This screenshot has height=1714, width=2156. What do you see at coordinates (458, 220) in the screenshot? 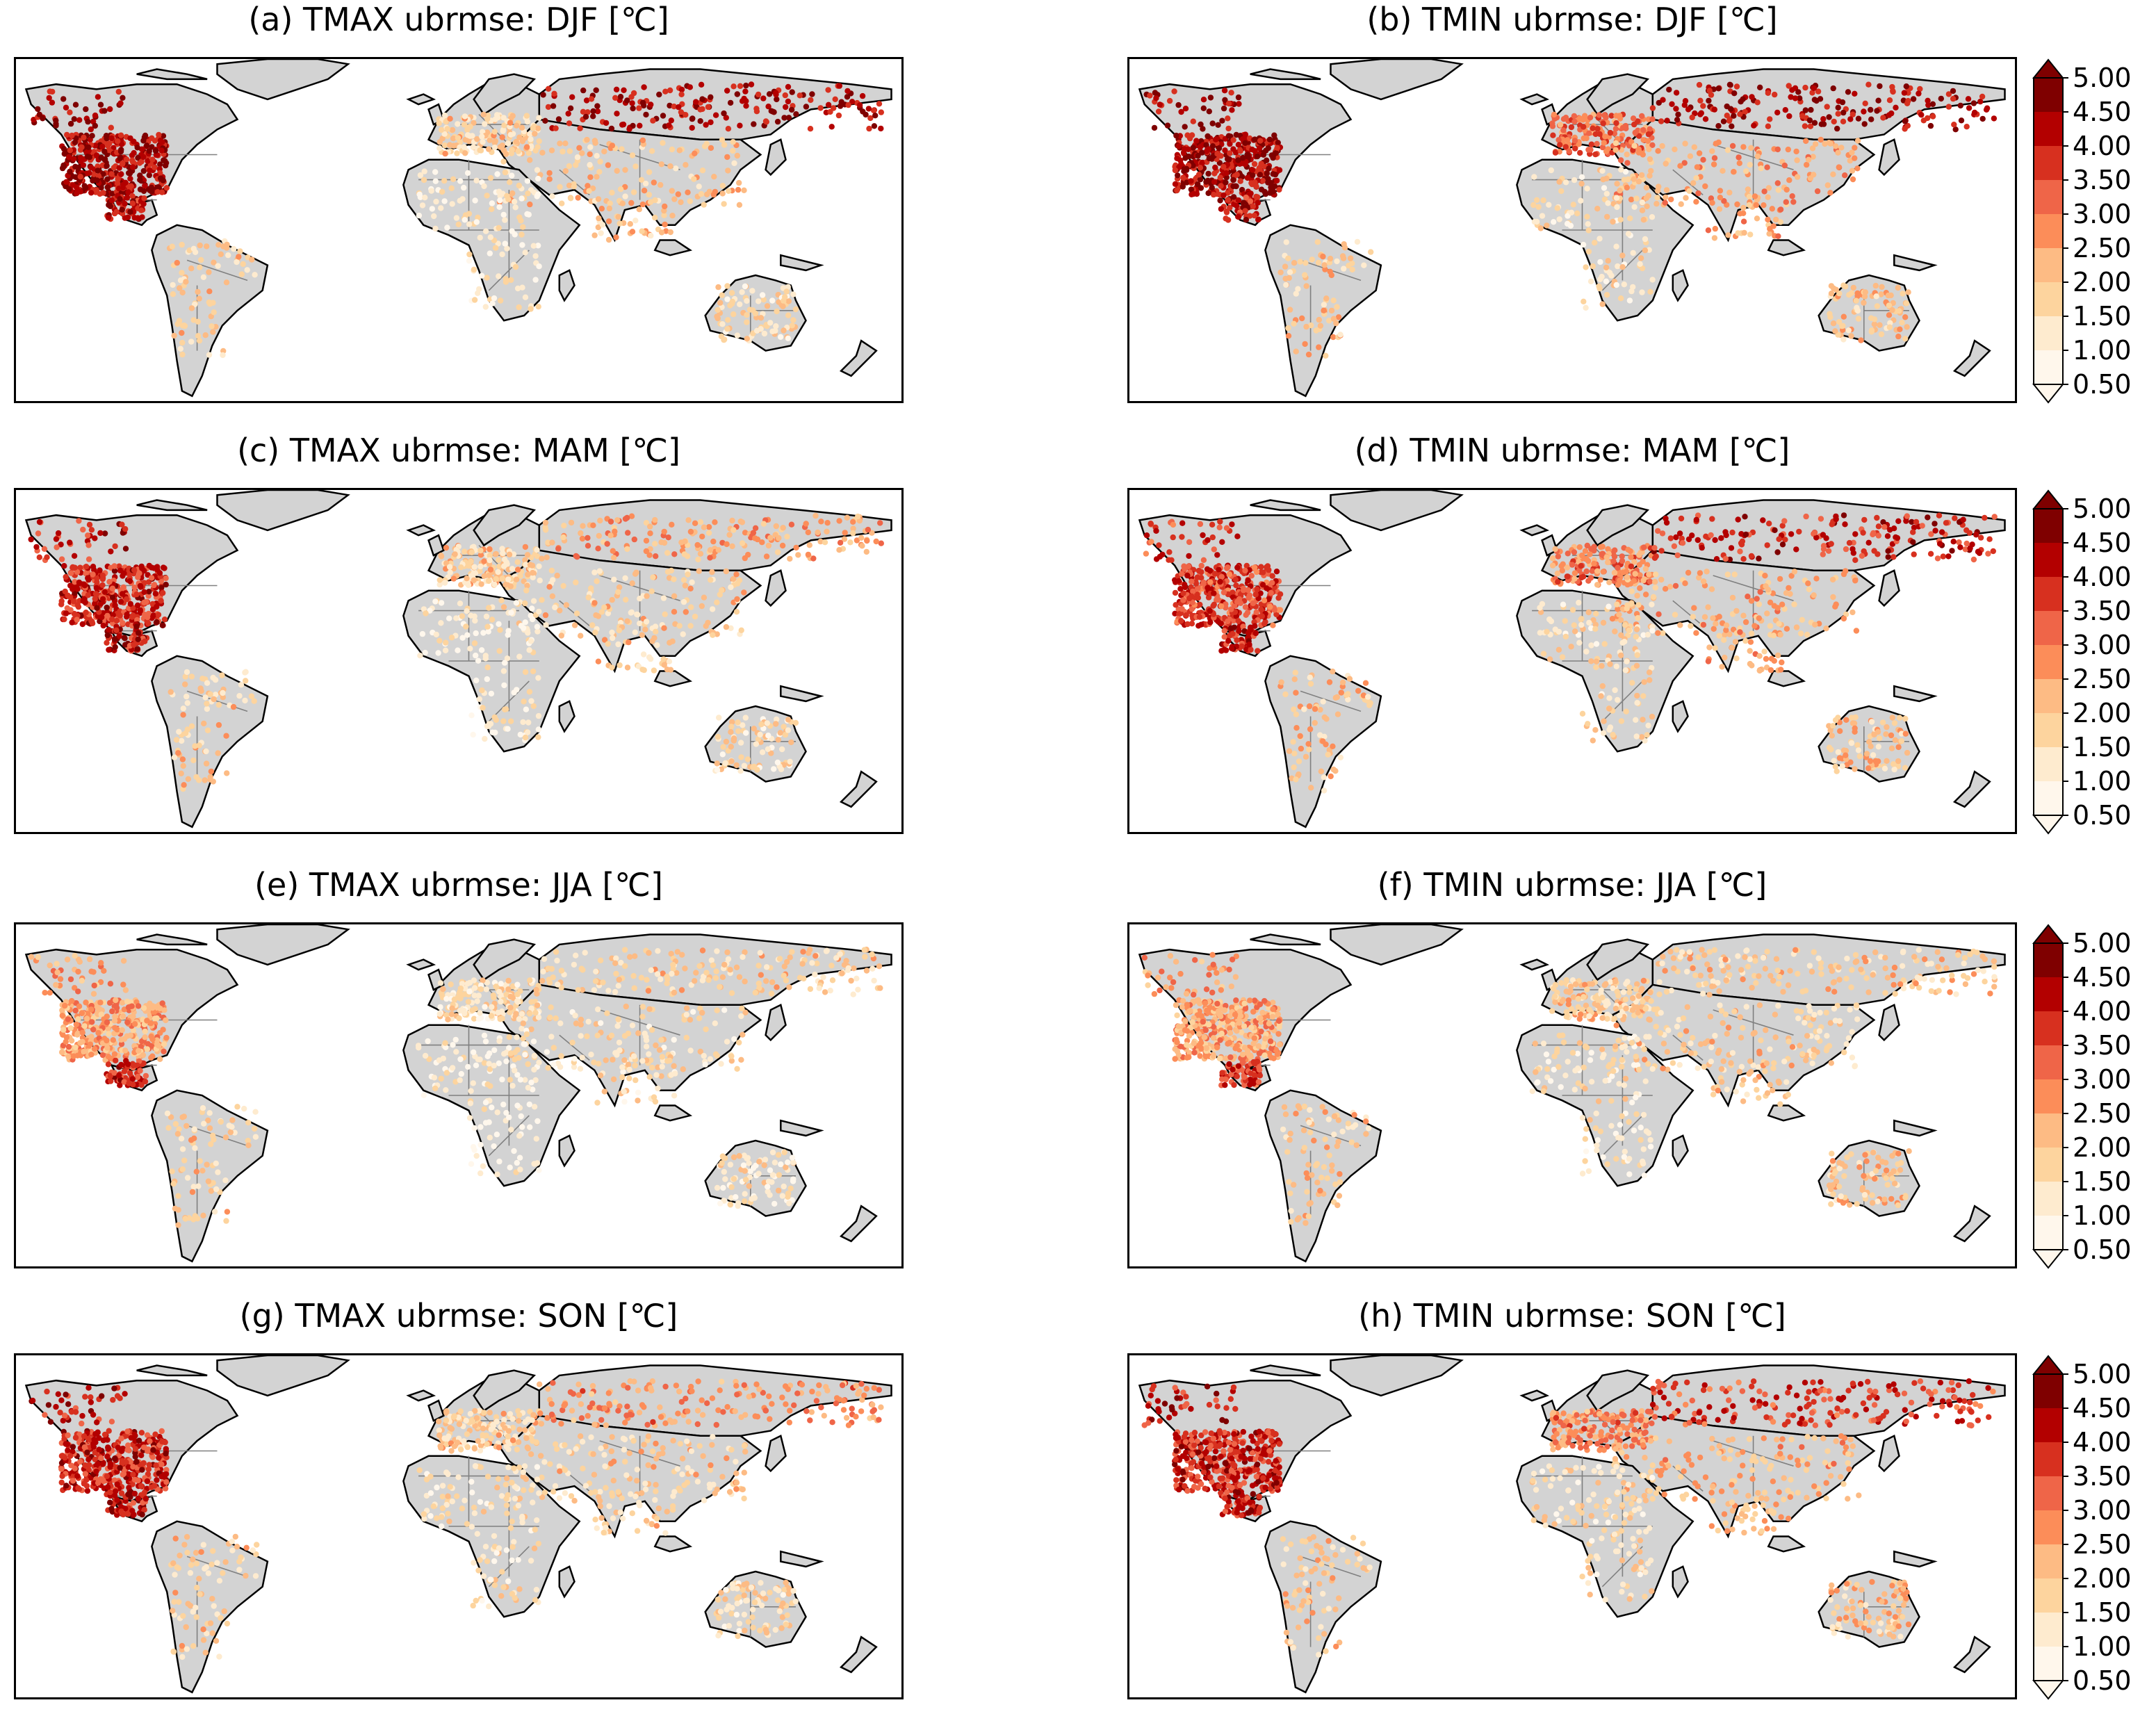
I see `station-points` at bounding box center [458, 220].